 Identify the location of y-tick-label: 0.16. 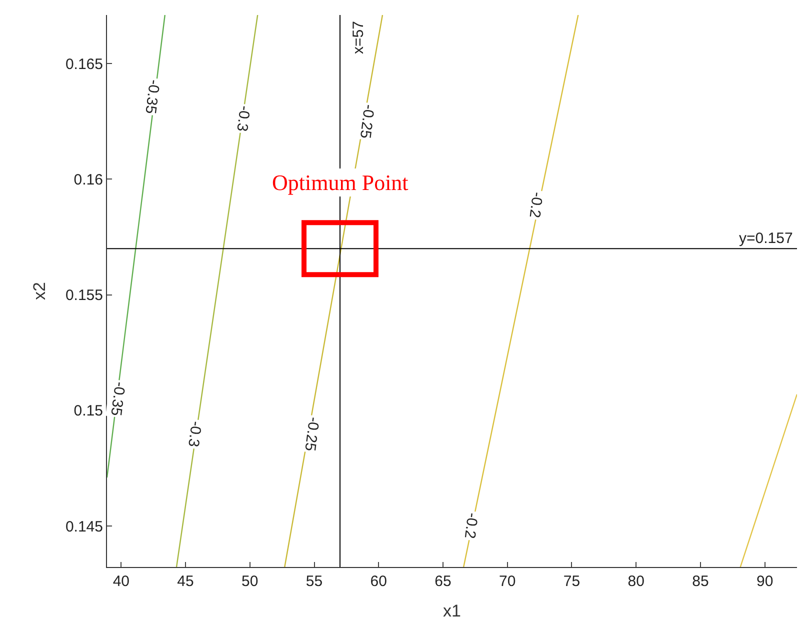
(88, 179).